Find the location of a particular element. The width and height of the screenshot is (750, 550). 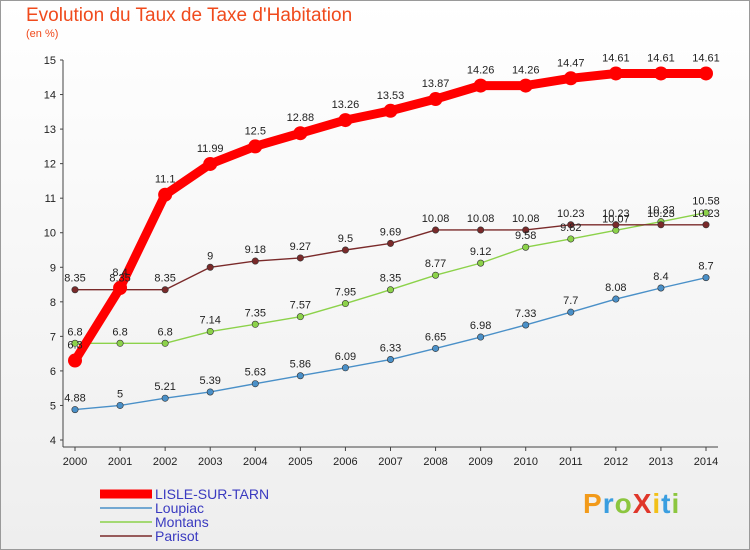

data-label: 5 is located at coordinates (120, 394).